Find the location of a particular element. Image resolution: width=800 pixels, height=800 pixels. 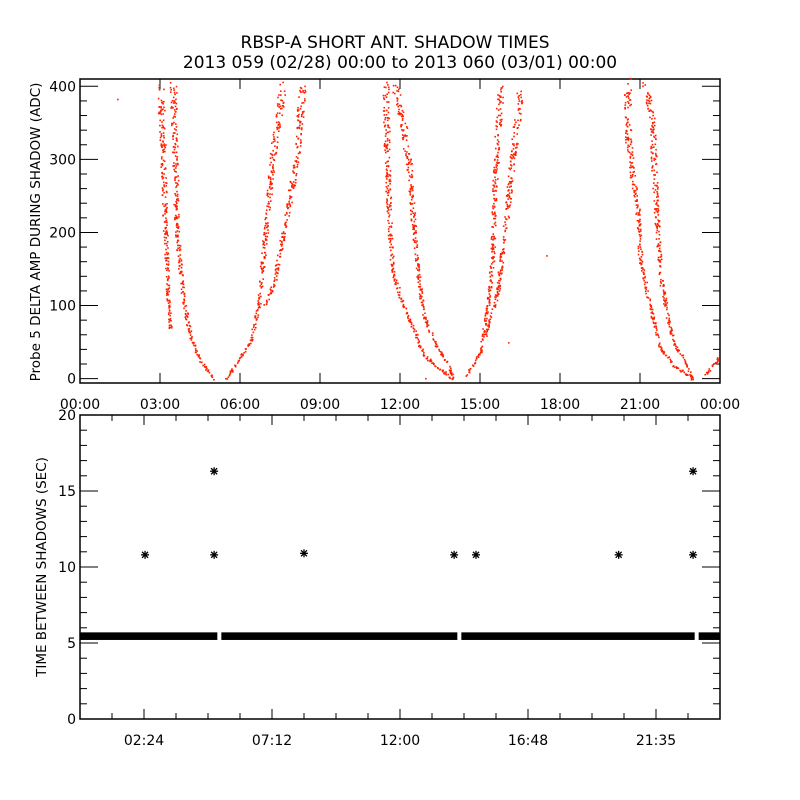

x-tick-label: 02:24 is located at coordinates (144, 741).